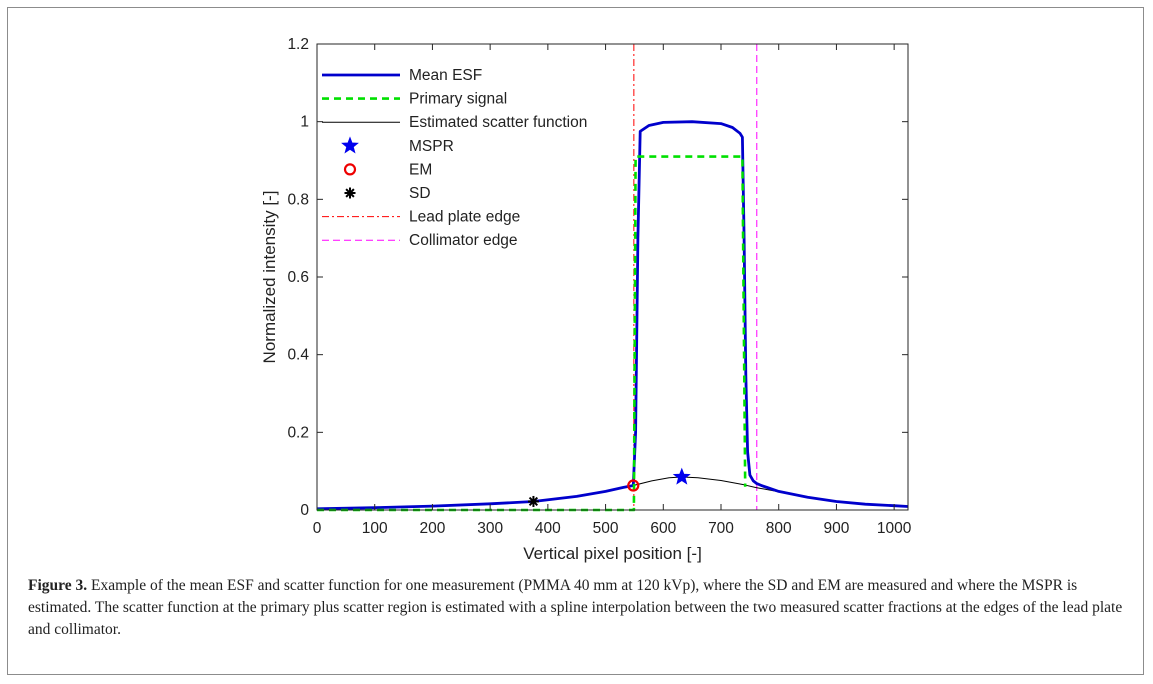 The width and height of the screenshot is (1153, 684). Describe the element at coordinates (298, 199) in the screenshot. I see `y-tick-label: 0.8` at that location.